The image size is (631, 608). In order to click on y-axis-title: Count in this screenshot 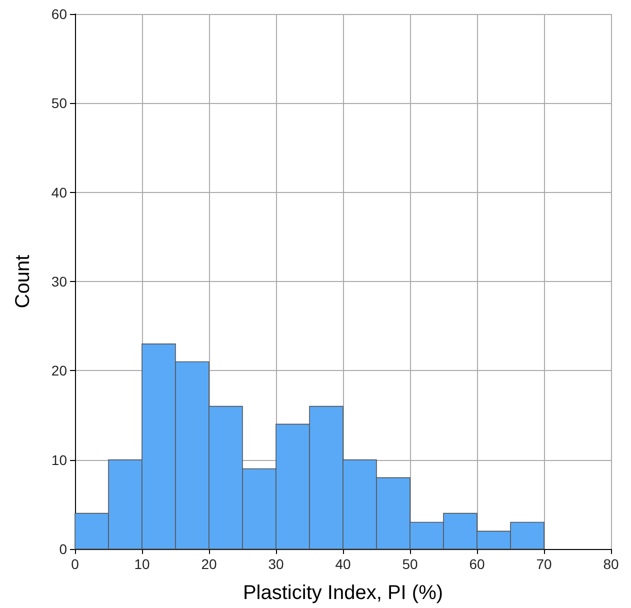, I will do `click(23, 281)`.